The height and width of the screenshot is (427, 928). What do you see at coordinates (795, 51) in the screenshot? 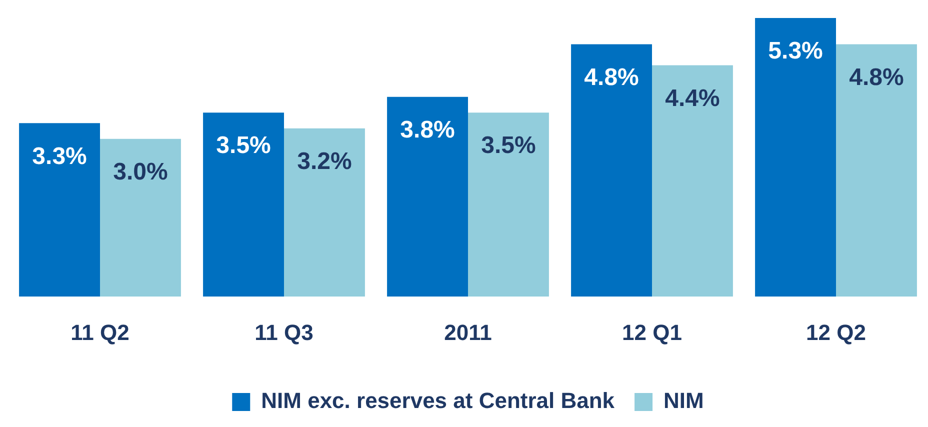
I see `data-label: 5.3%` at bounding box center [795, 51].